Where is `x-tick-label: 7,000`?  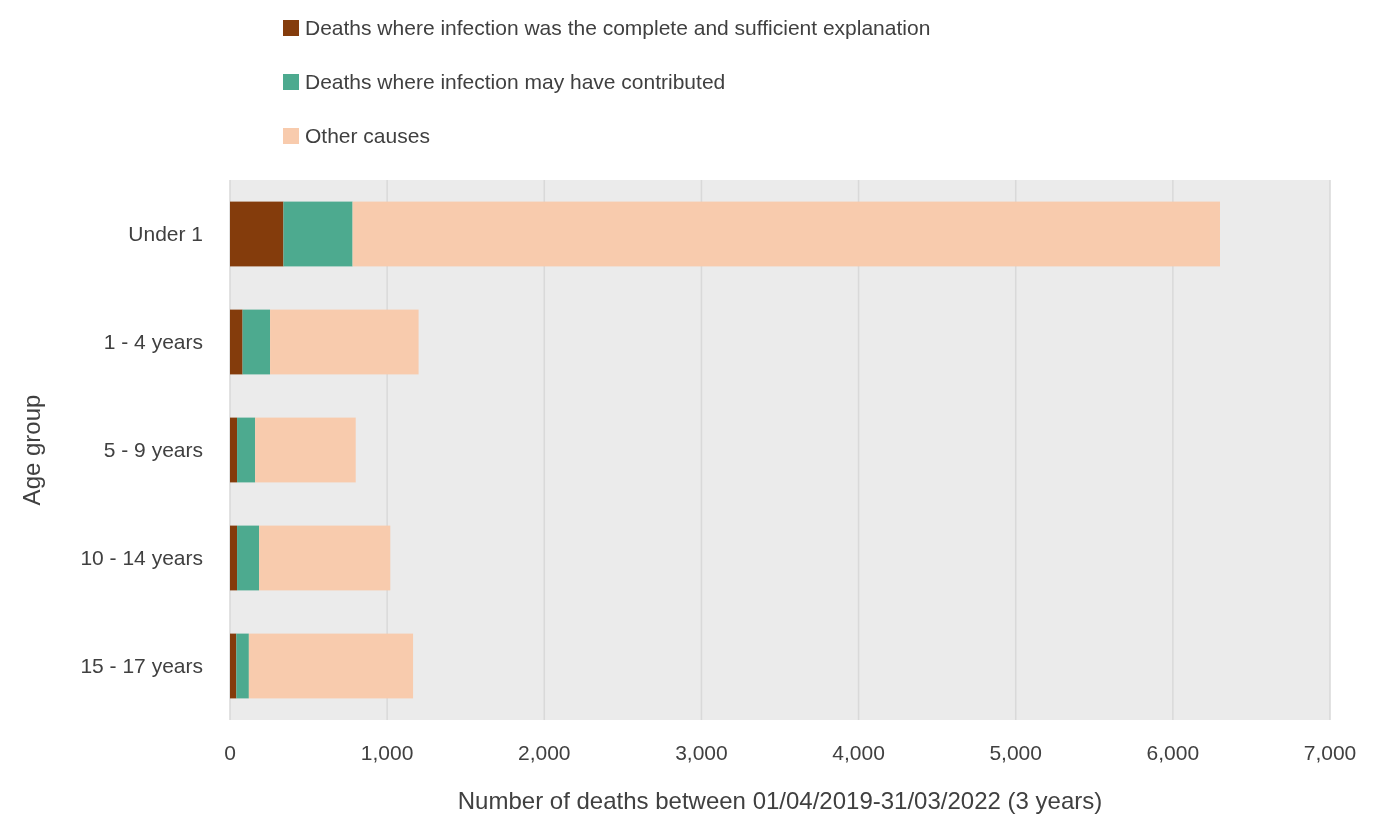 x-tick-label: 7,000 is located at coordinates (1330, 752).